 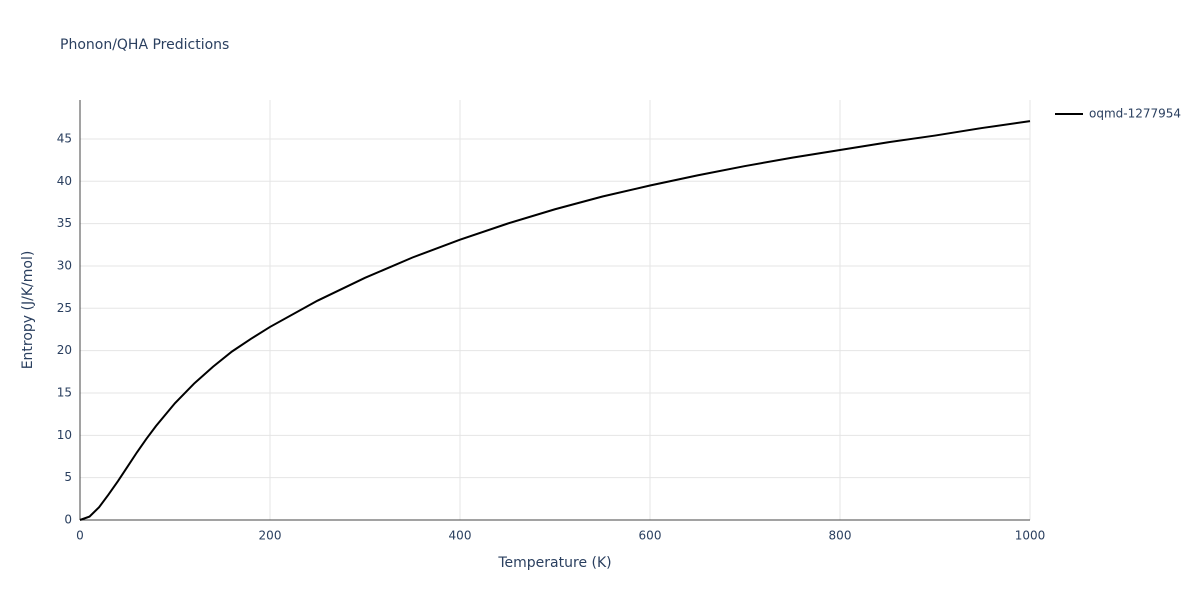 What do you see at coordinates (64, 181) in the screenshot?
I see `y-tick-label: 40` at bounding box center [64, 181].